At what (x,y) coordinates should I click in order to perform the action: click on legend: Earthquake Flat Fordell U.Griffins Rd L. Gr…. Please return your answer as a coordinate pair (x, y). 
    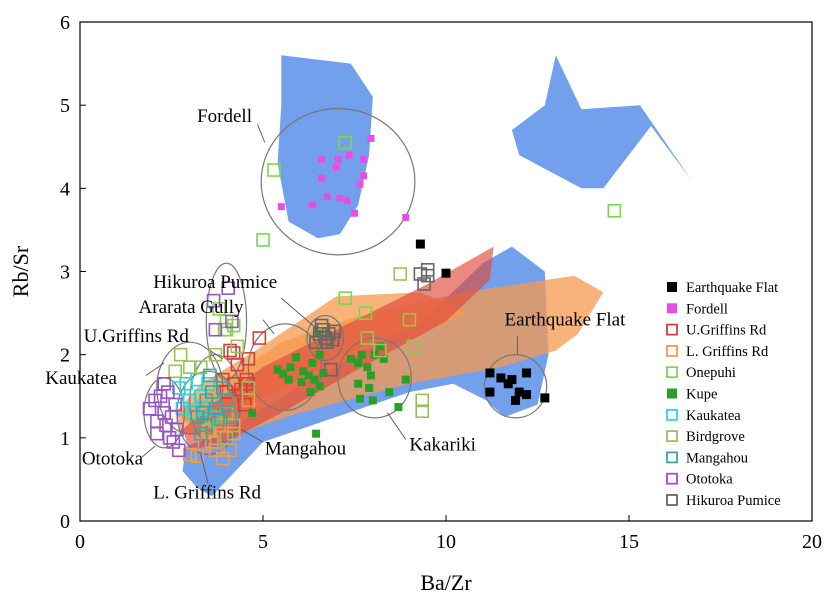
    Looking at the image, I should click on (723, 394).